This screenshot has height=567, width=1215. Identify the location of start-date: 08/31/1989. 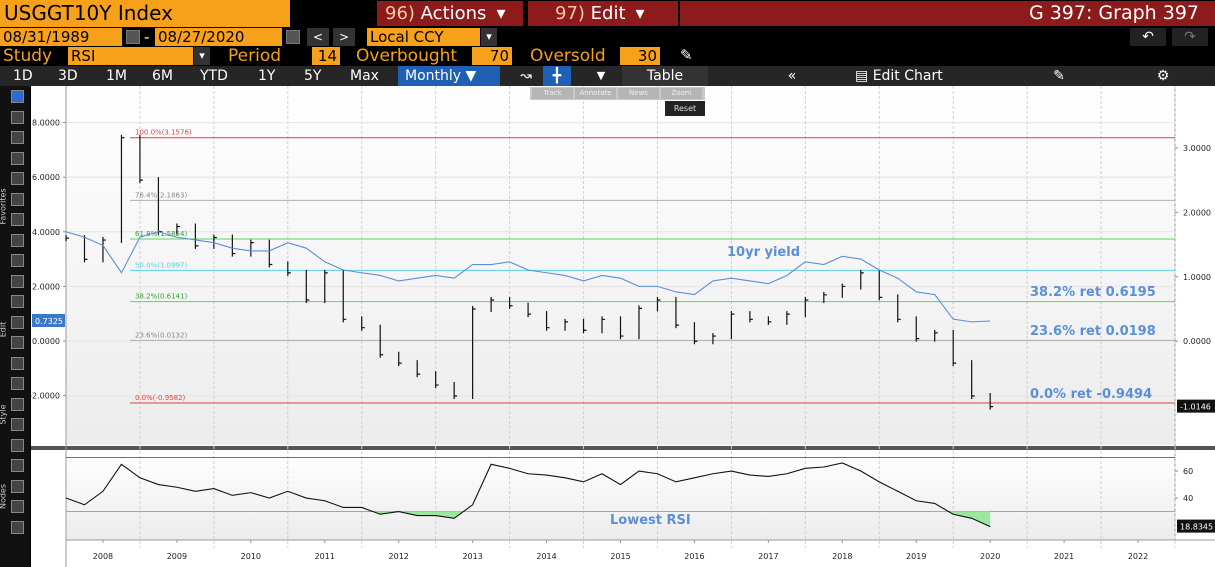
(61, 37).